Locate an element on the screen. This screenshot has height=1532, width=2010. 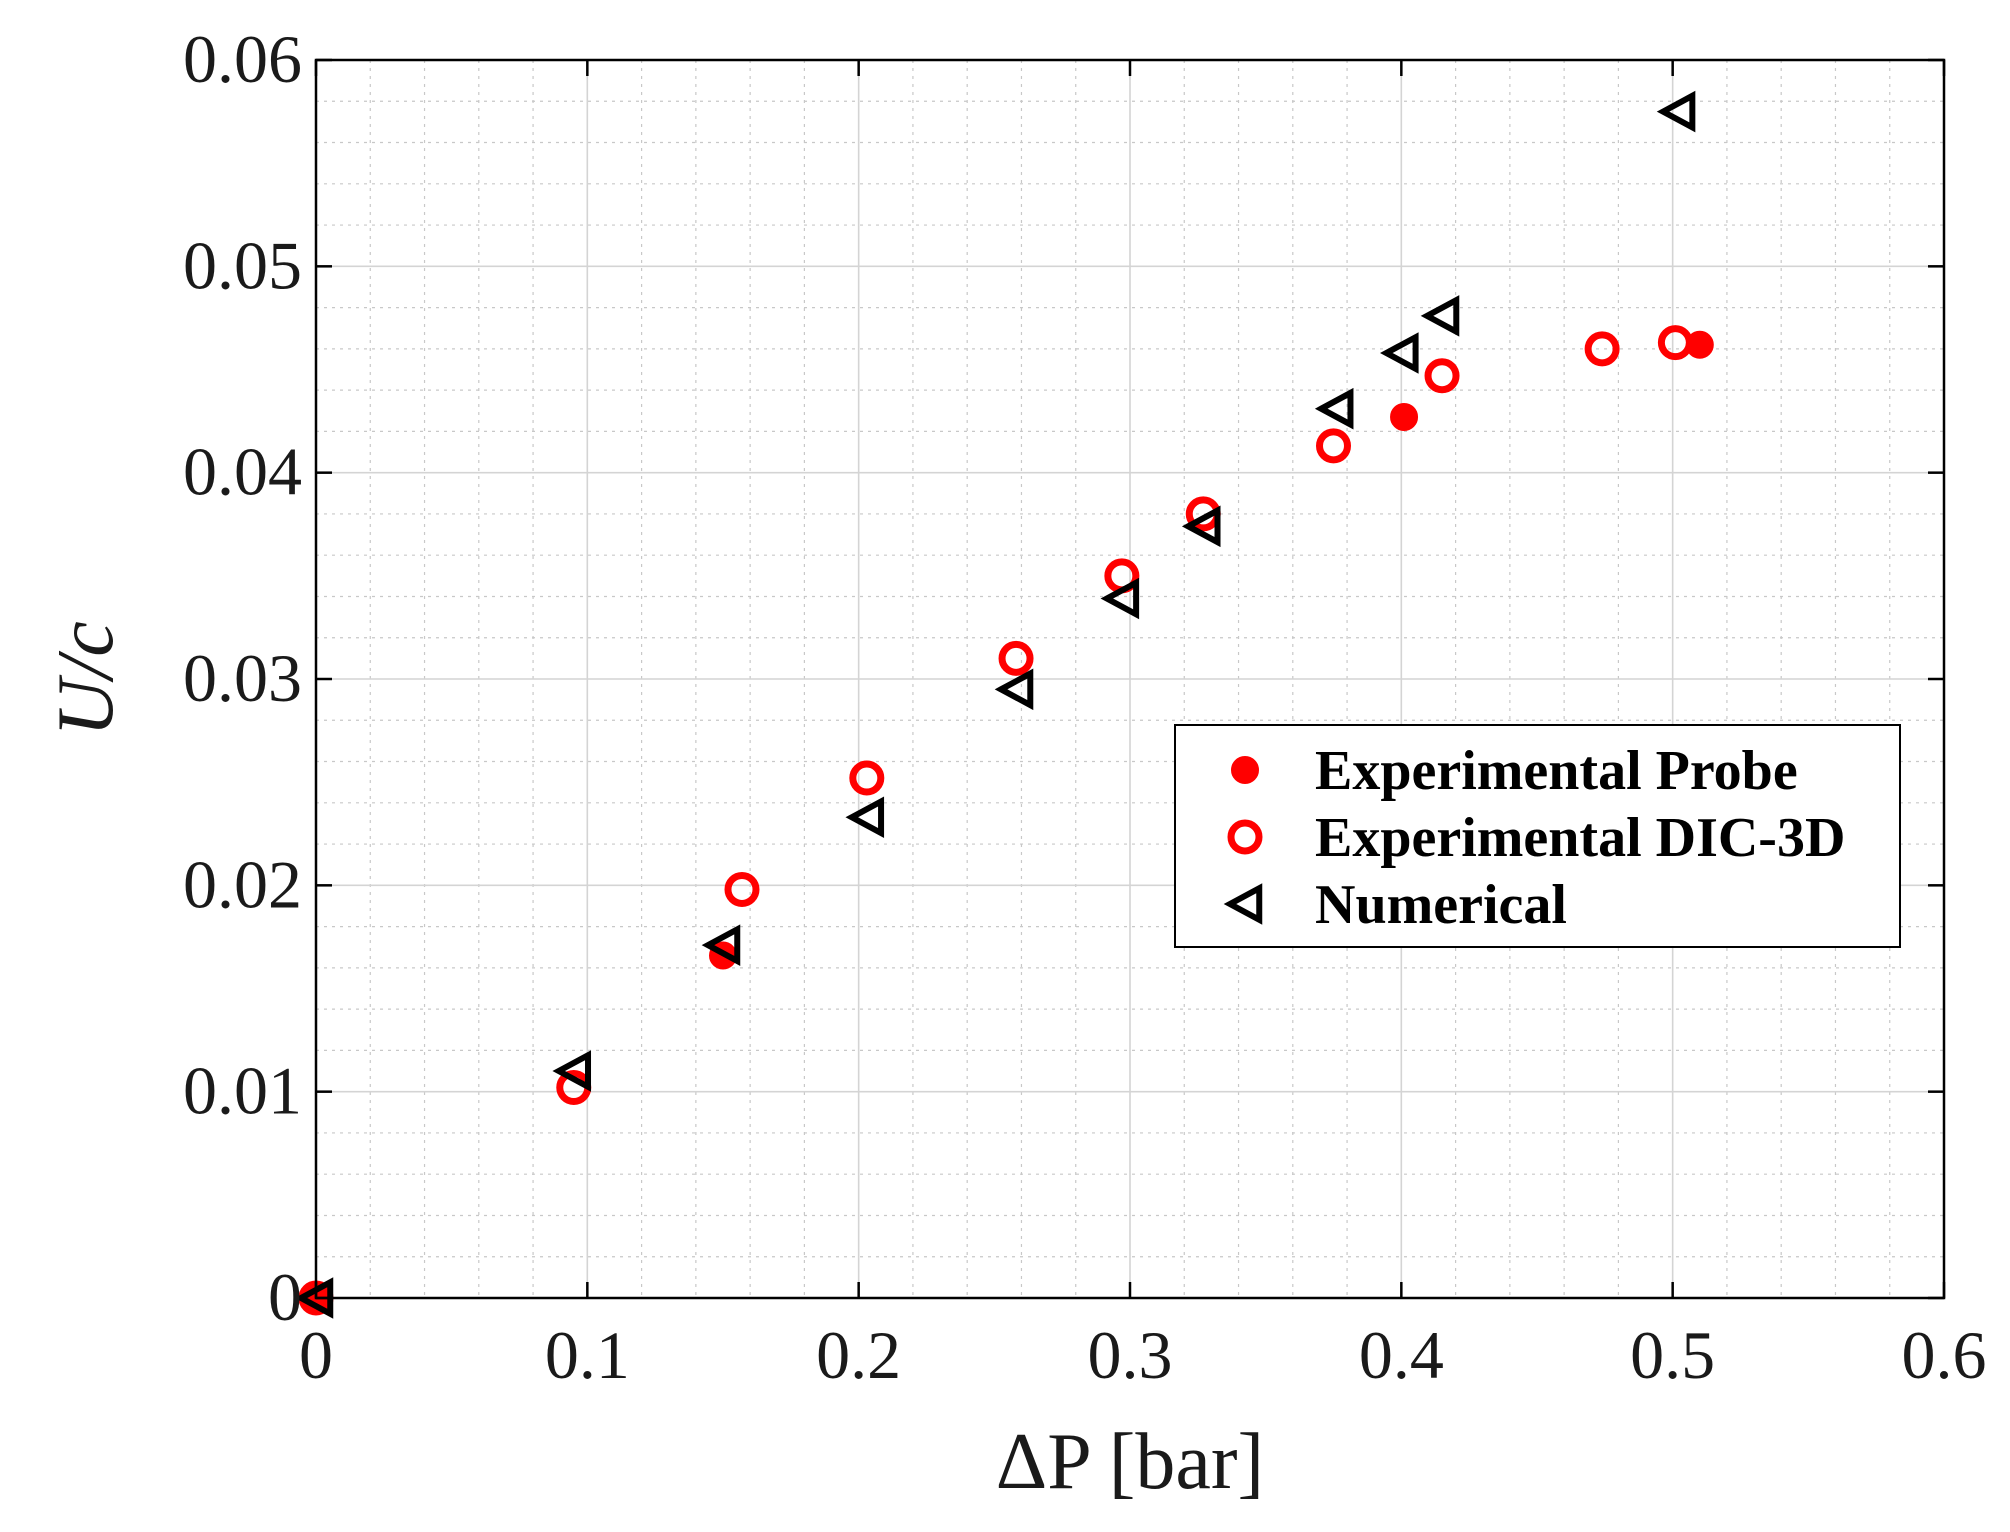
y-tick-label: 0.05 is located at coordinates (242, 265).